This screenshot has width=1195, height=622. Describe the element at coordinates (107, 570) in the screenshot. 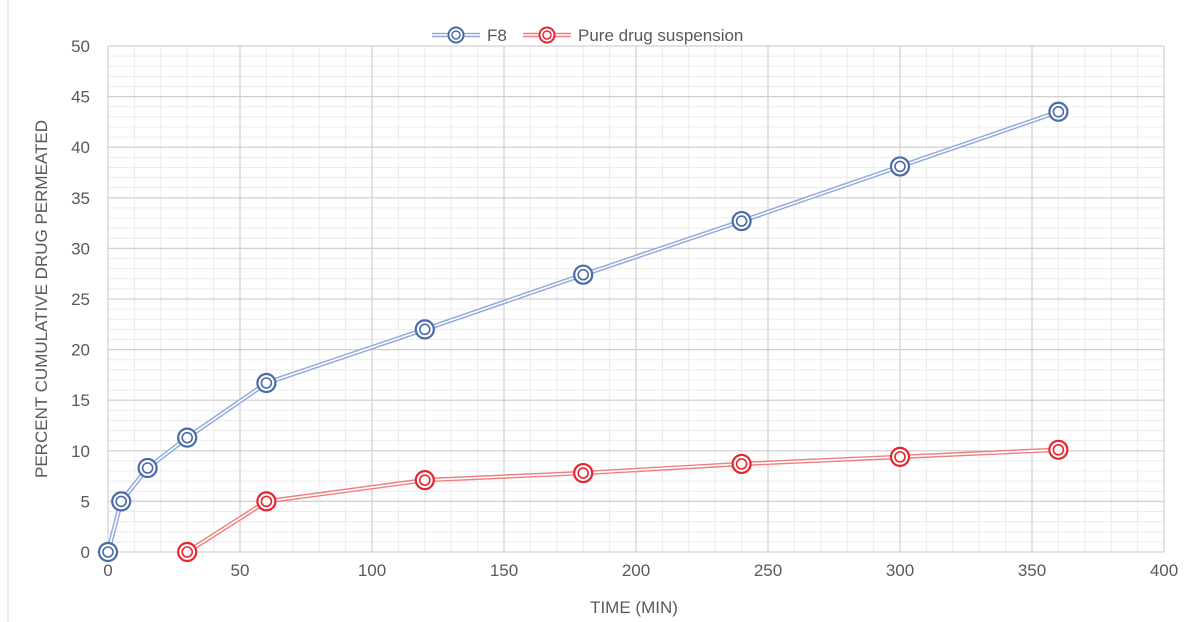

I see `x-tick-label: 0` at that location.